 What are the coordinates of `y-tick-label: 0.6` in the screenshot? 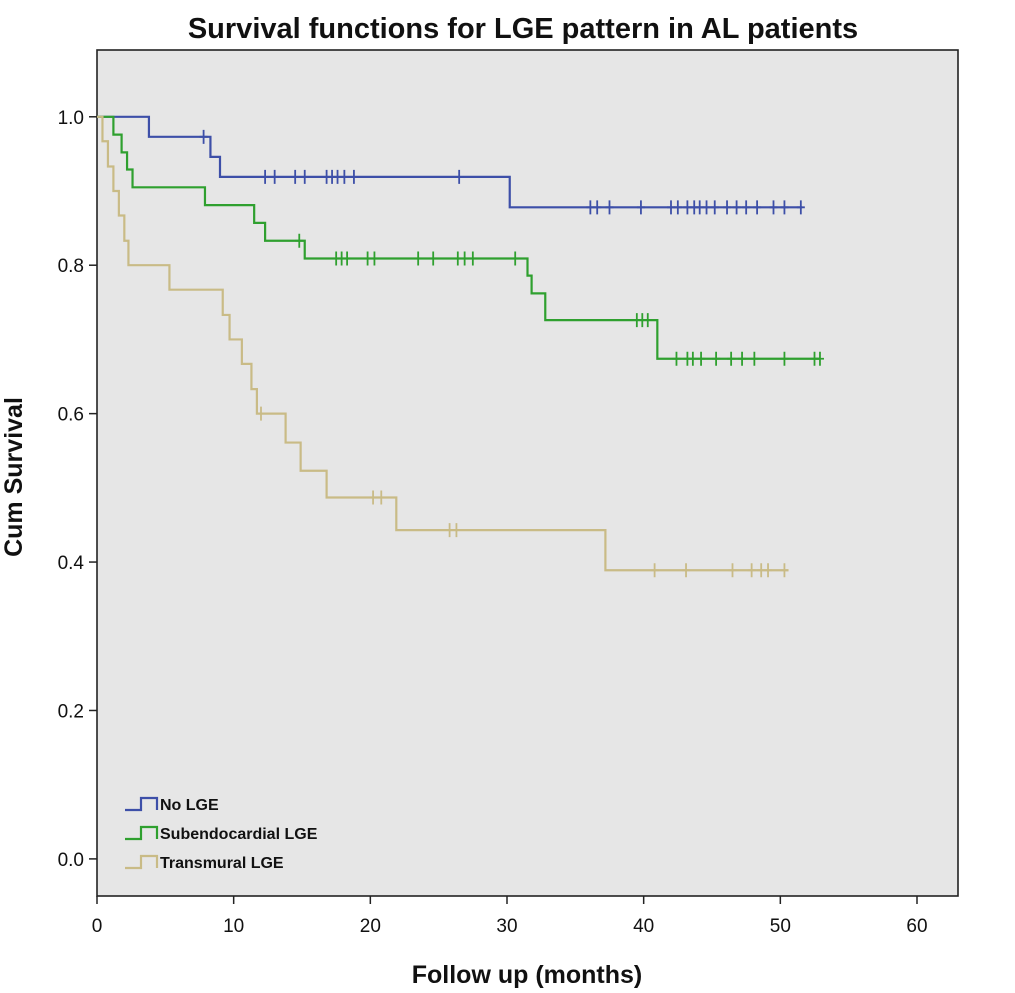 It's located at (71, 415).